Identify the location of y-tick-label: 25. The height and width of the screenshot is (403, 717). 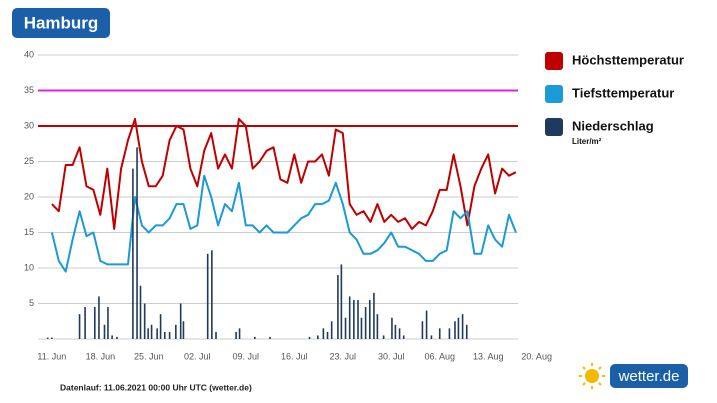
(29, 161).